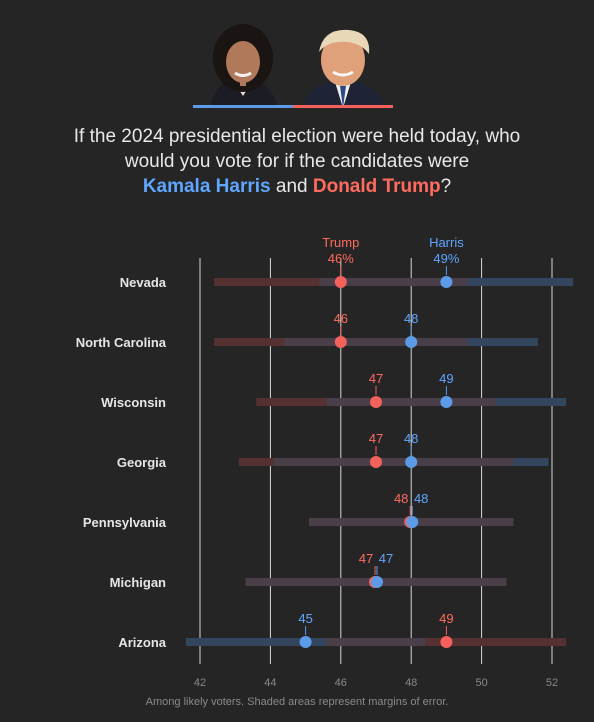  What do you see at coordinates (376, 402) in the screenshot?
I see `trump-dot-wisconsin` at bounding box center [376, 402].